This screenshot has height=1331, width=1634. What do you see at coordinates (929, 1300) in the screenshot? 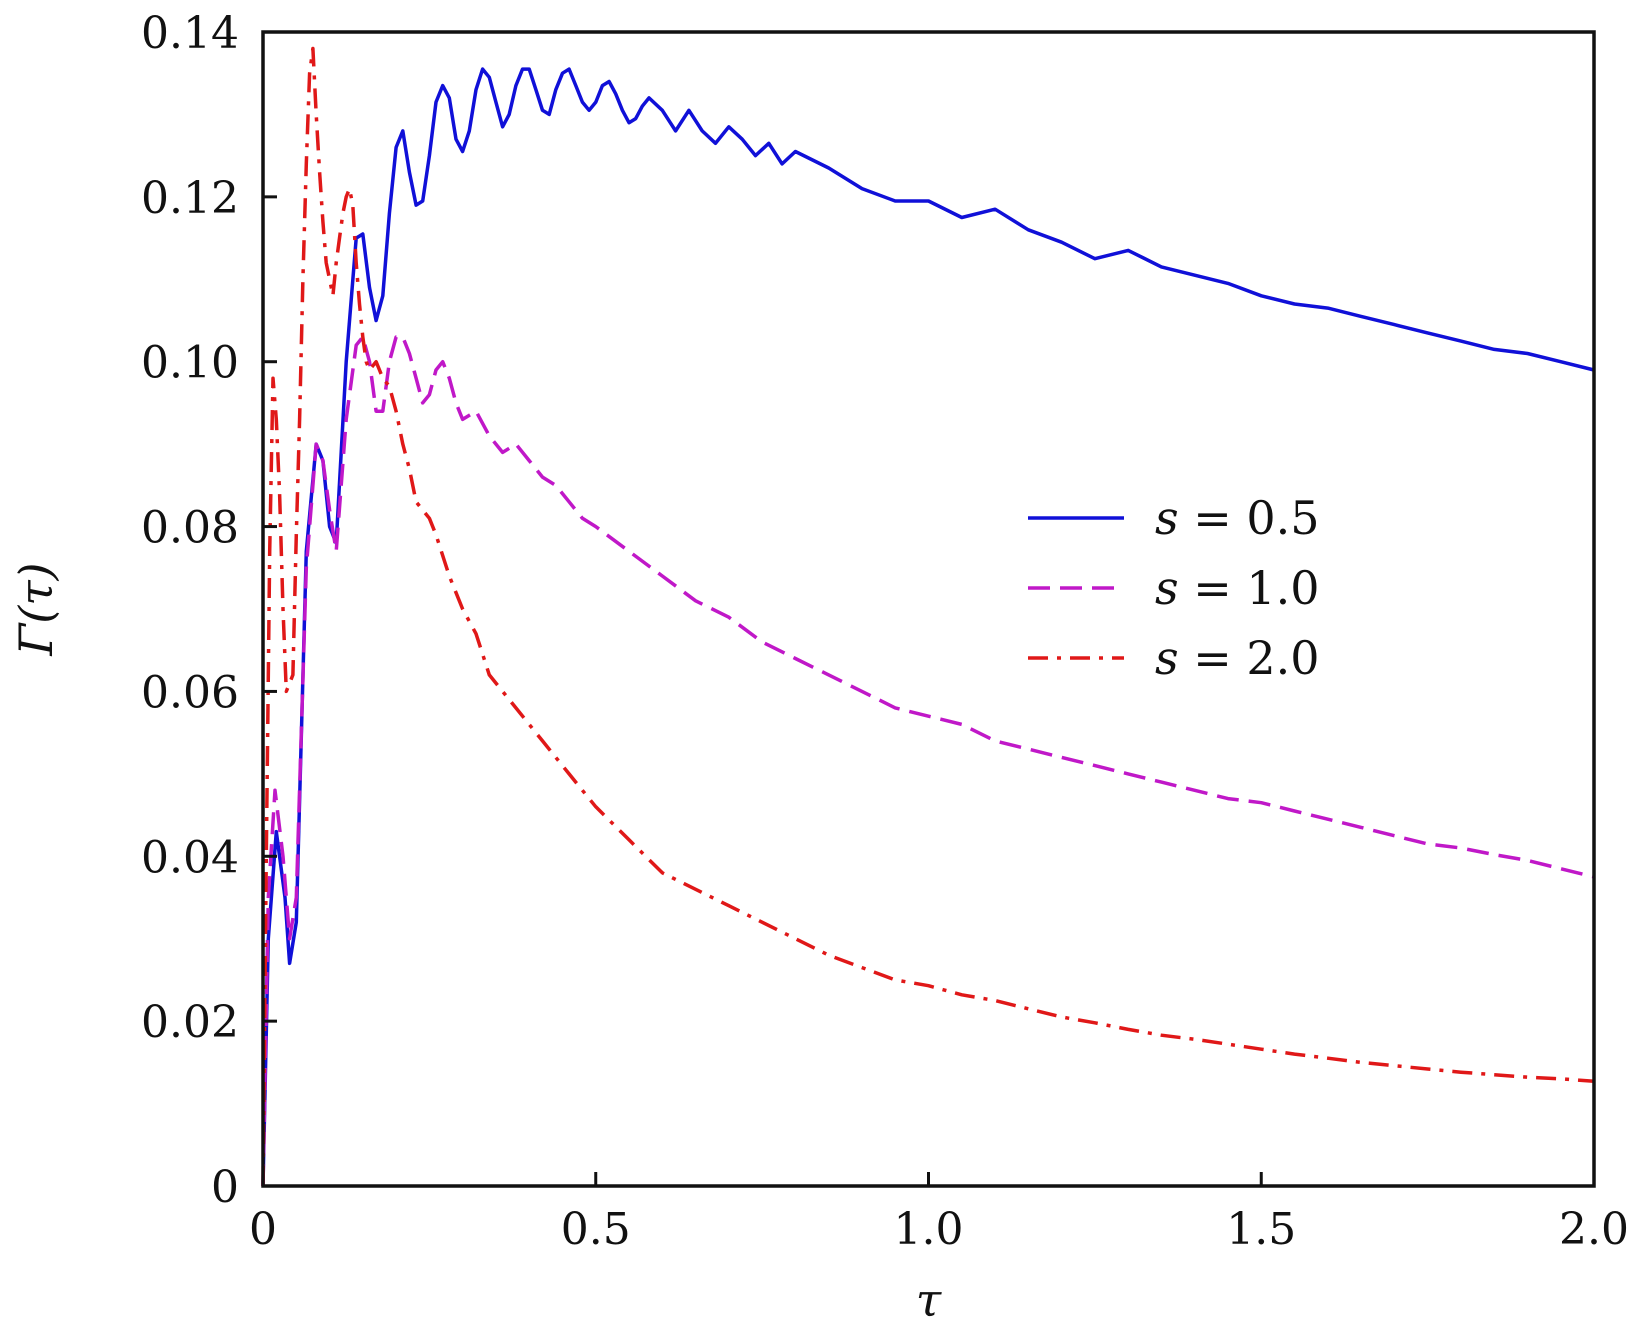
I see `x-axis-label: τ` at bounding box center [929, 1300].